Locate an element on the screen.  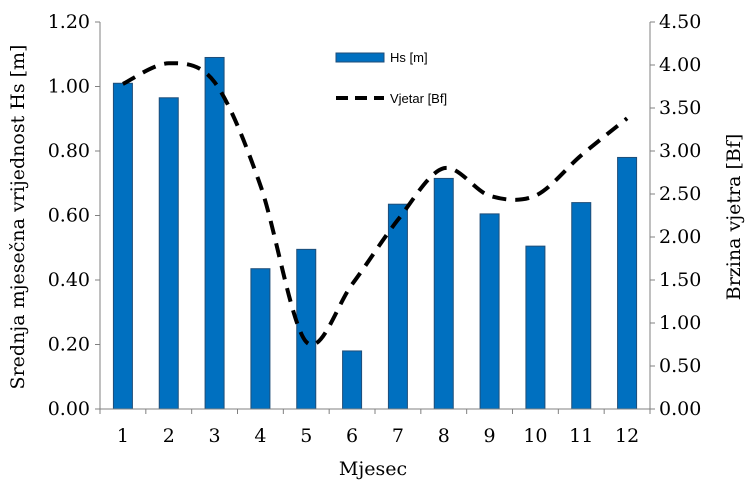
x-tick-label: 8 is located at coordinates (444, 436).